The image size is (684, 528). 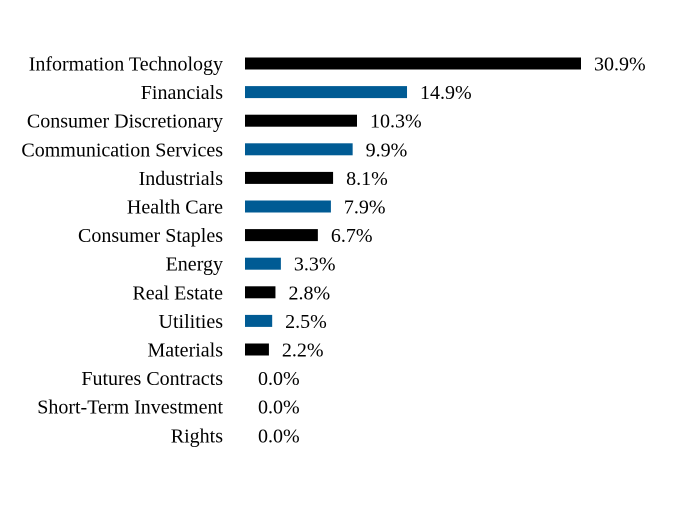 I want to click on category-label-communication-services: Communication Services, so click(x=122, y=150).